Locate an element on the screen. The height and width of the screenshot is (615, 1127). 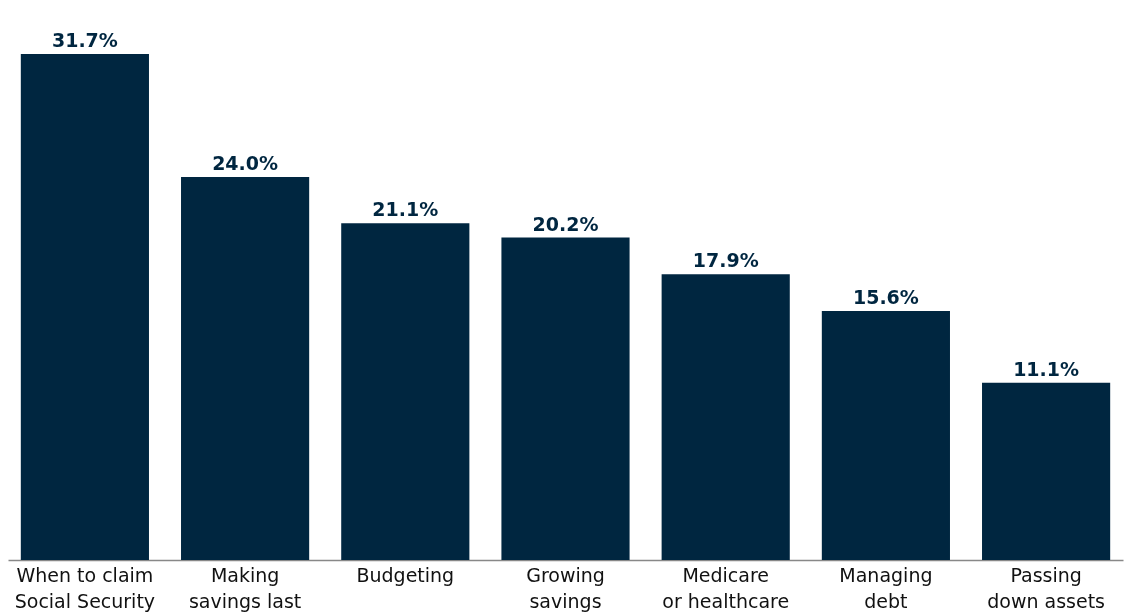
data-label: 15.6% is located at coordinates (885, 296).